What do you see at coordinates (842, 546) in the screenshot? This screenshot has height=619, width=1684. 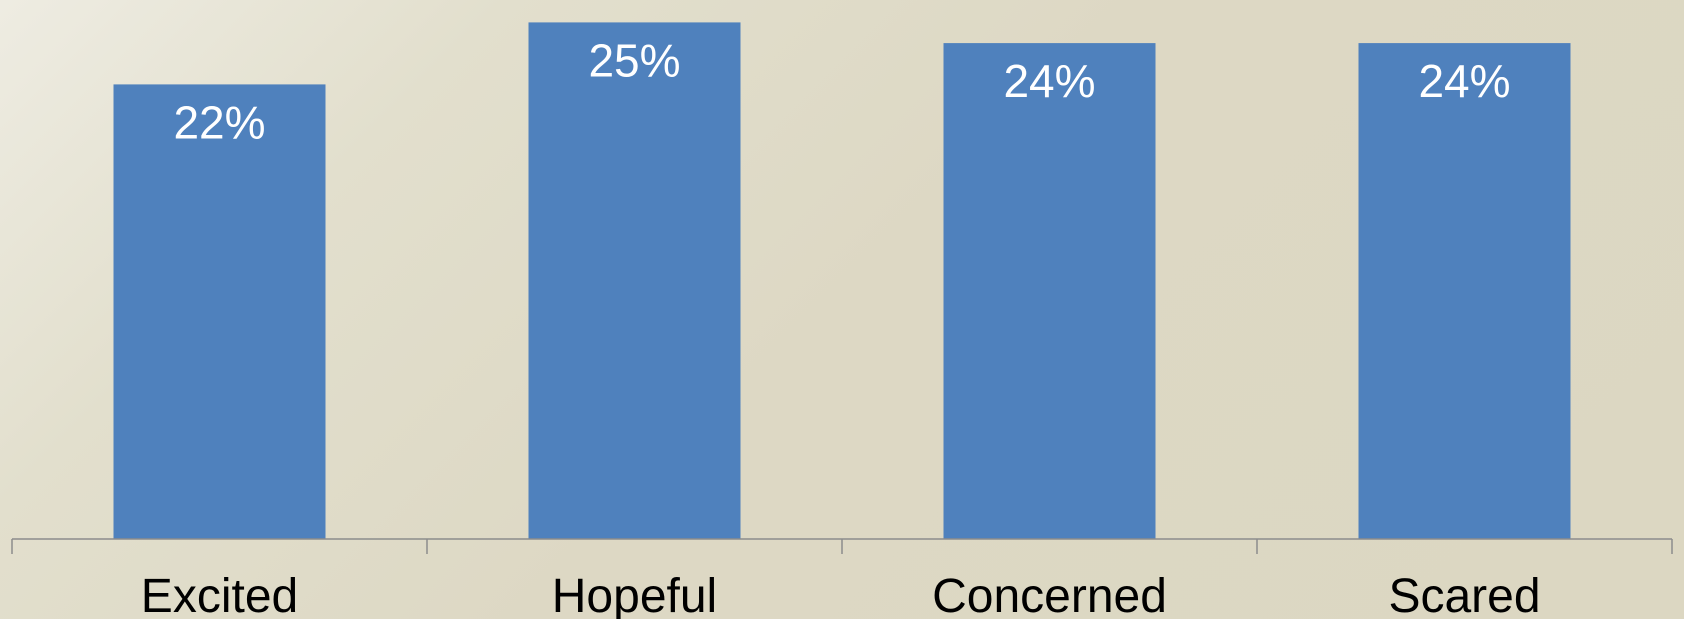 I see `x-axis` at bounding box center [842, 546].